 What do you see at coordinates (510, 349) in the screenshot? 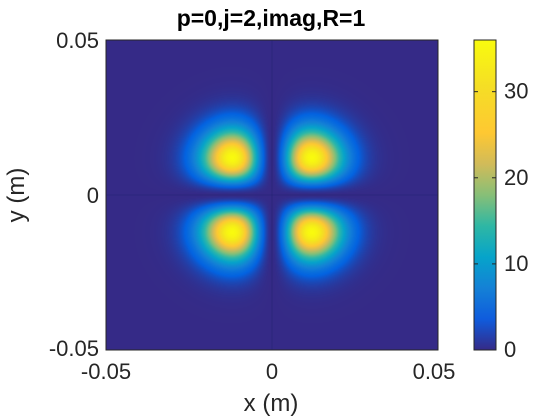
I see `colorbar-tick-label: 0` at bounding box center [510, 349].